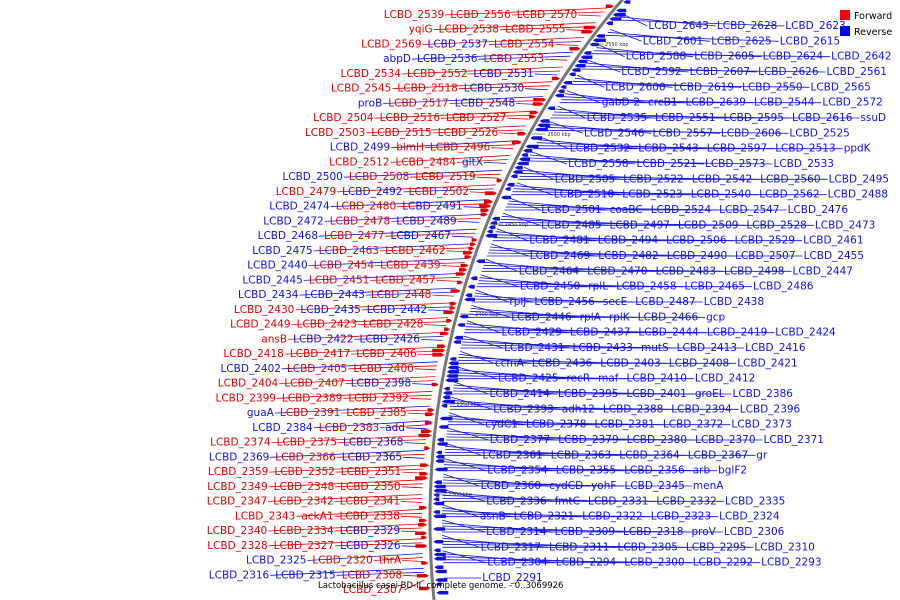  What do you see at coordinates (737, 333) in the screenshot?
I see `gene-label: LCBD_2419` at bounding box center [737, 333].